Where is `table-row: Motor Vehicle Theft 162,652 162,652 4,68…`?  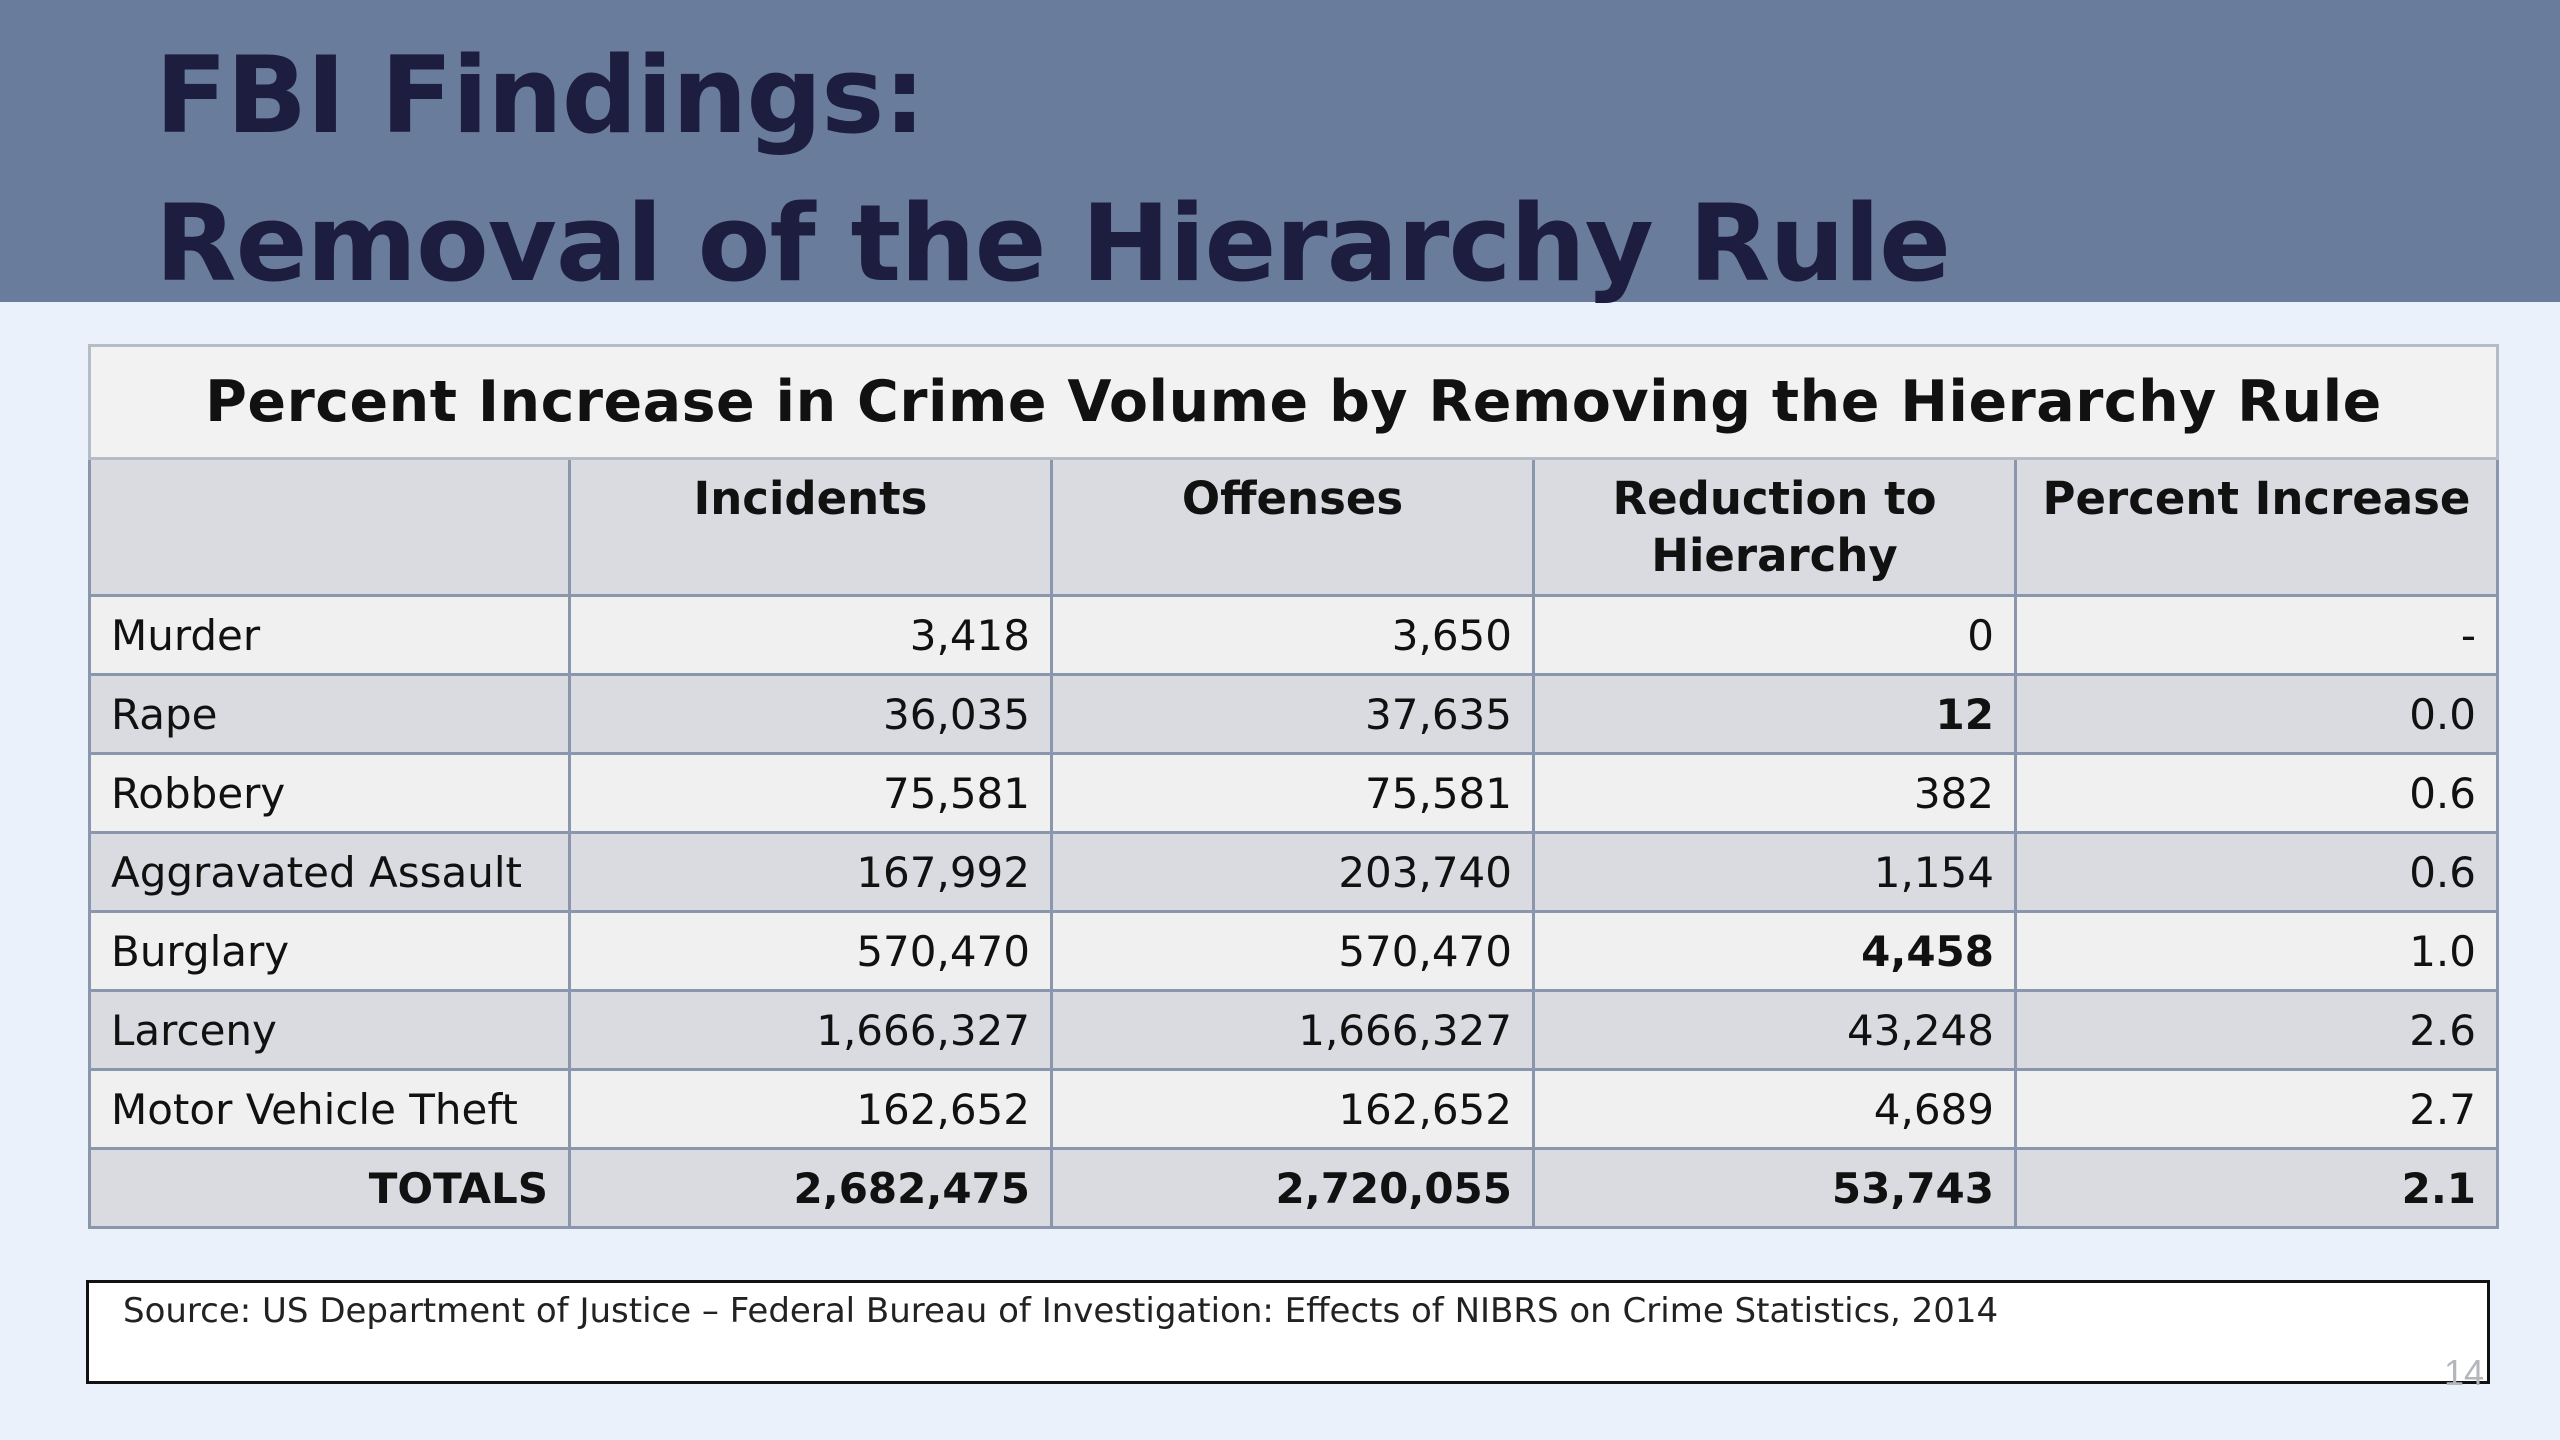 table-row: Motor Vehicle Theft 162,652 162,652 4,68… is located at coordinates (1293, 1109).